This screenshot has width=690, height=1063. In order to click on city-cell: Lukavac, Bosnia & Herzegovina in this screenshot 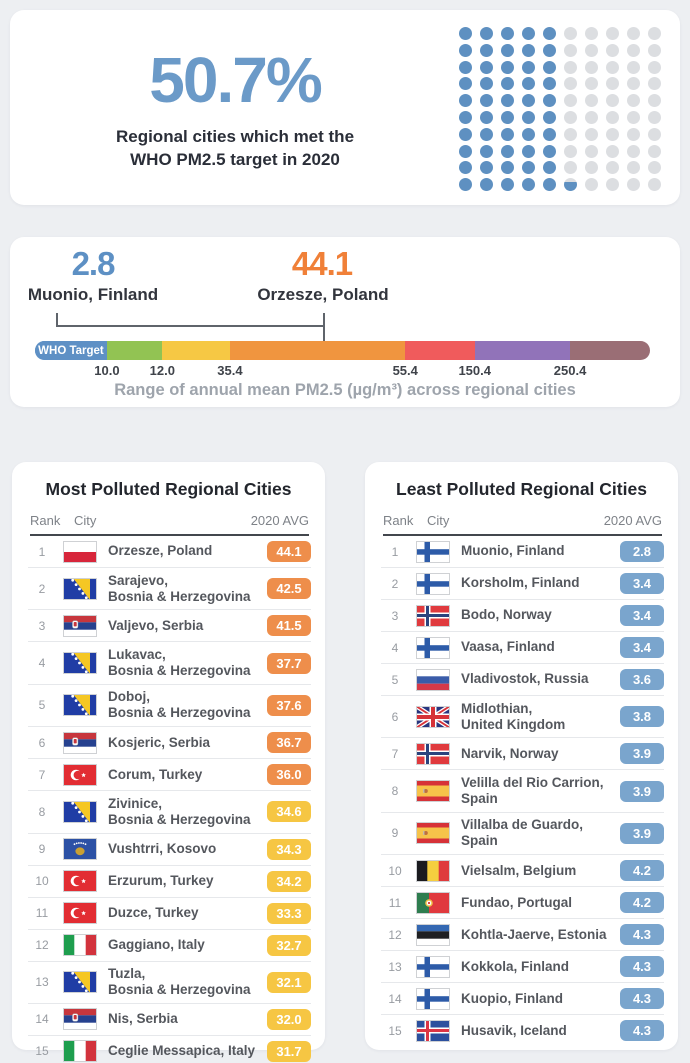, I will do `click(179, 662)`.